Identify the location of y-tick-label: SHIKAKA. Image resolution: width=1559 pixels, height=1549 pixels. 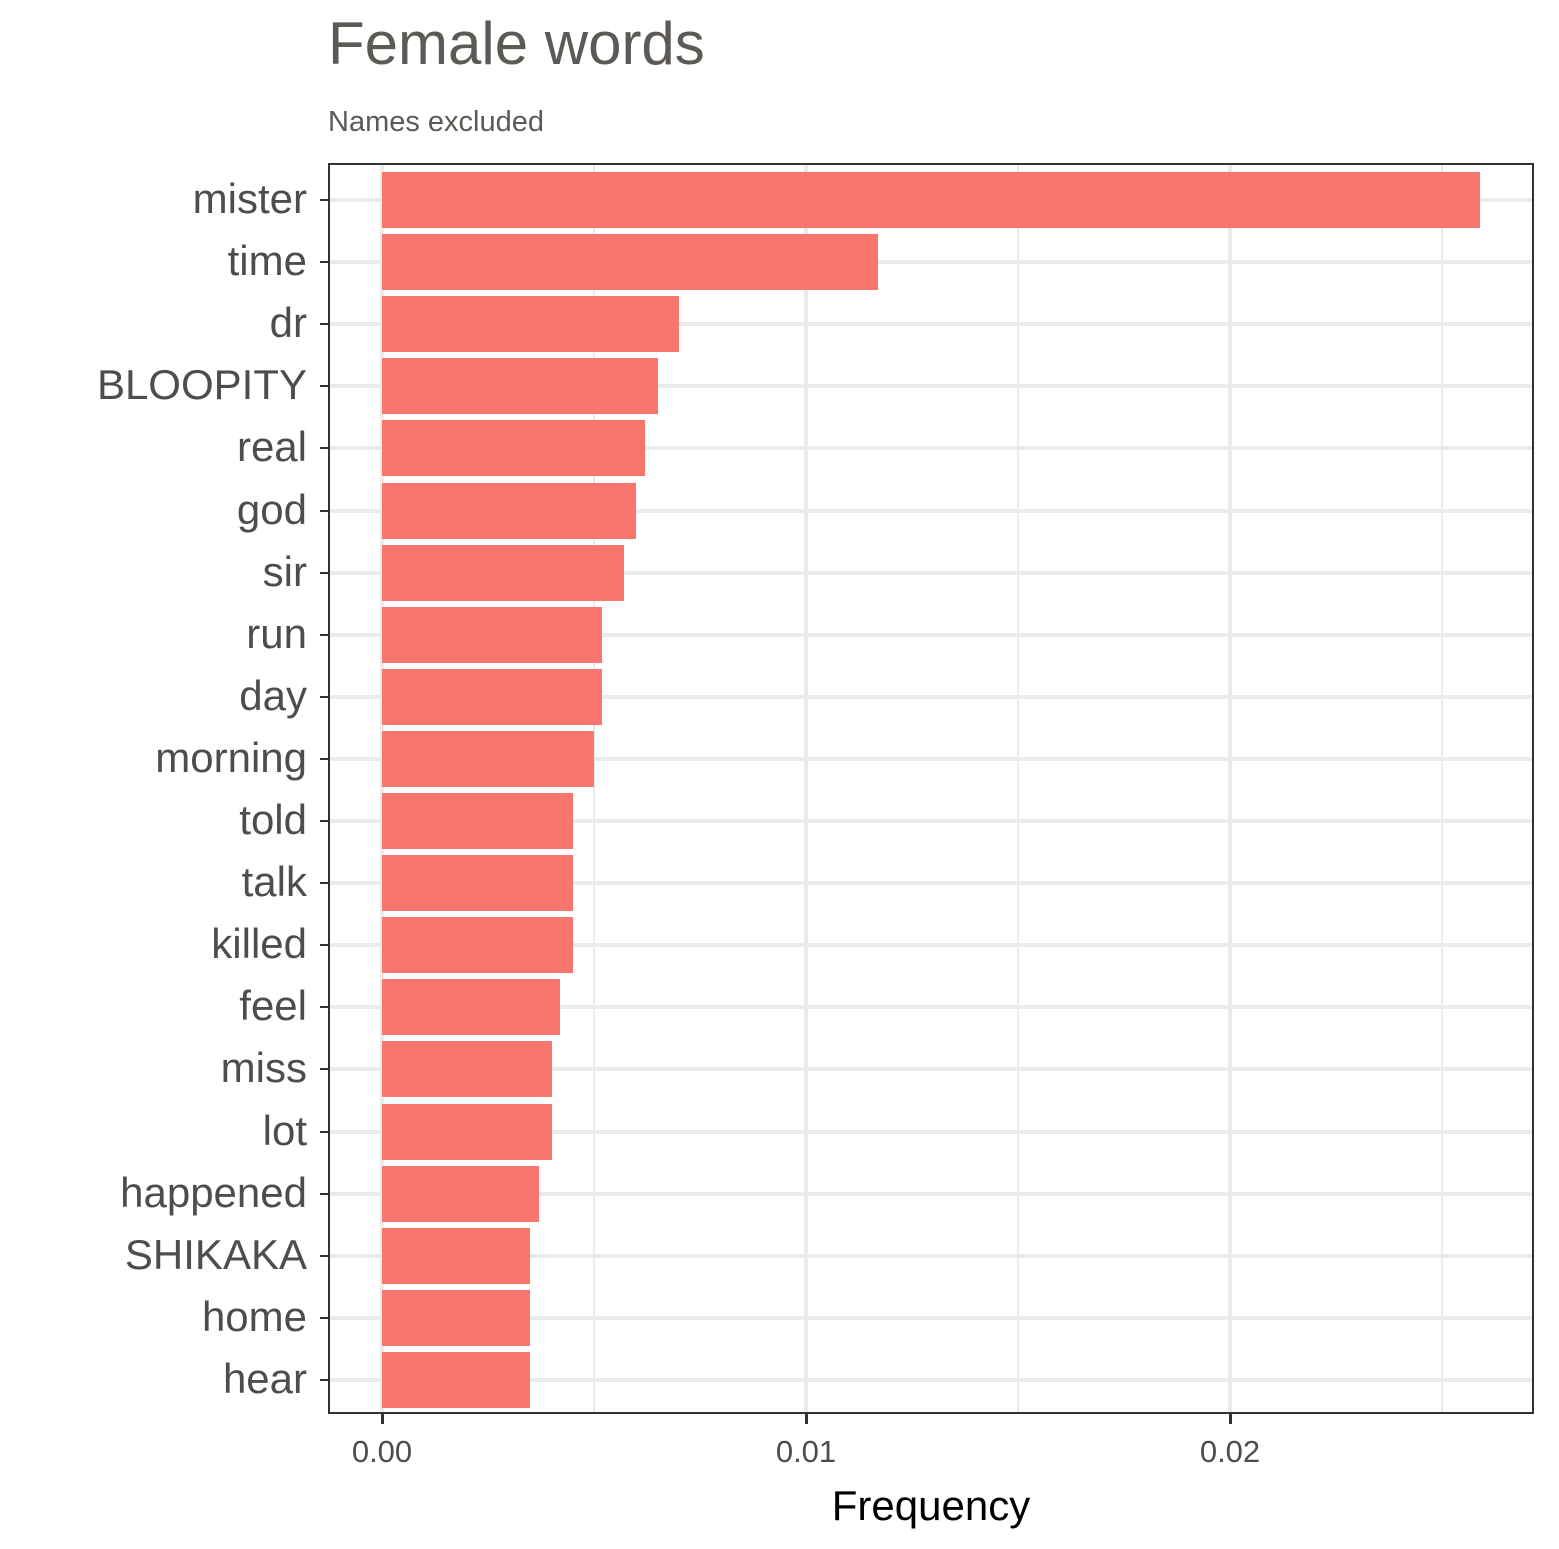
(215, 1254).